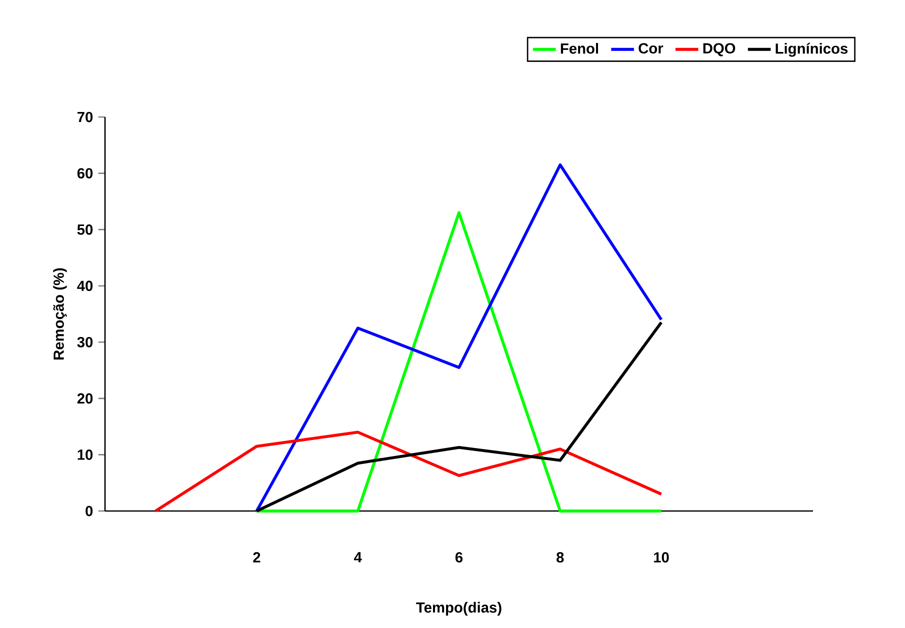 The height and width of the screenshot is (628, 905). I want to click on y-tick-label: 30, so click(85, 342).